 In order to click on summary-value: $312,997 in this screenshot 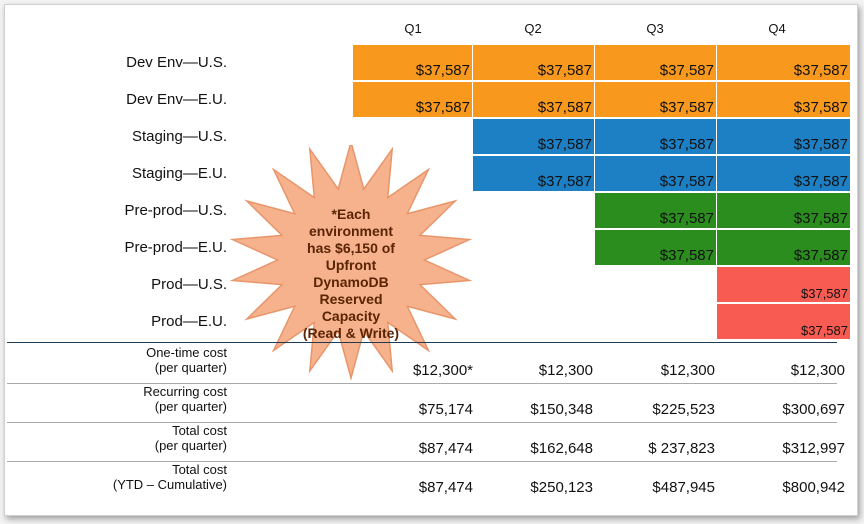, I will do `click(813, 448)`.